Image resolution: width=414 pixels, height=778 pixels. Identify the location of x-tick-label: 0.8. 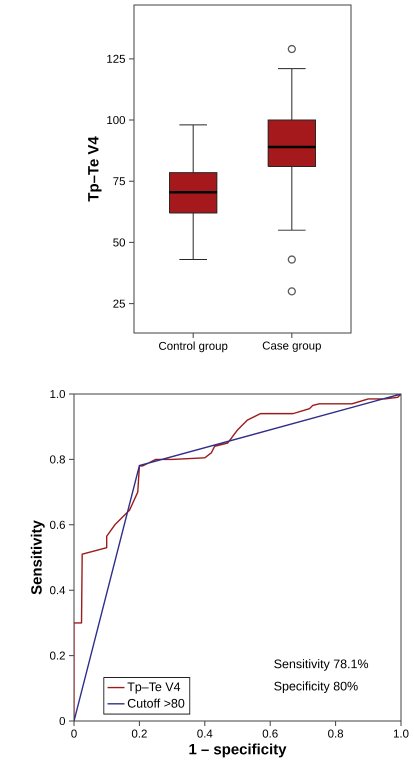
(336, 734).